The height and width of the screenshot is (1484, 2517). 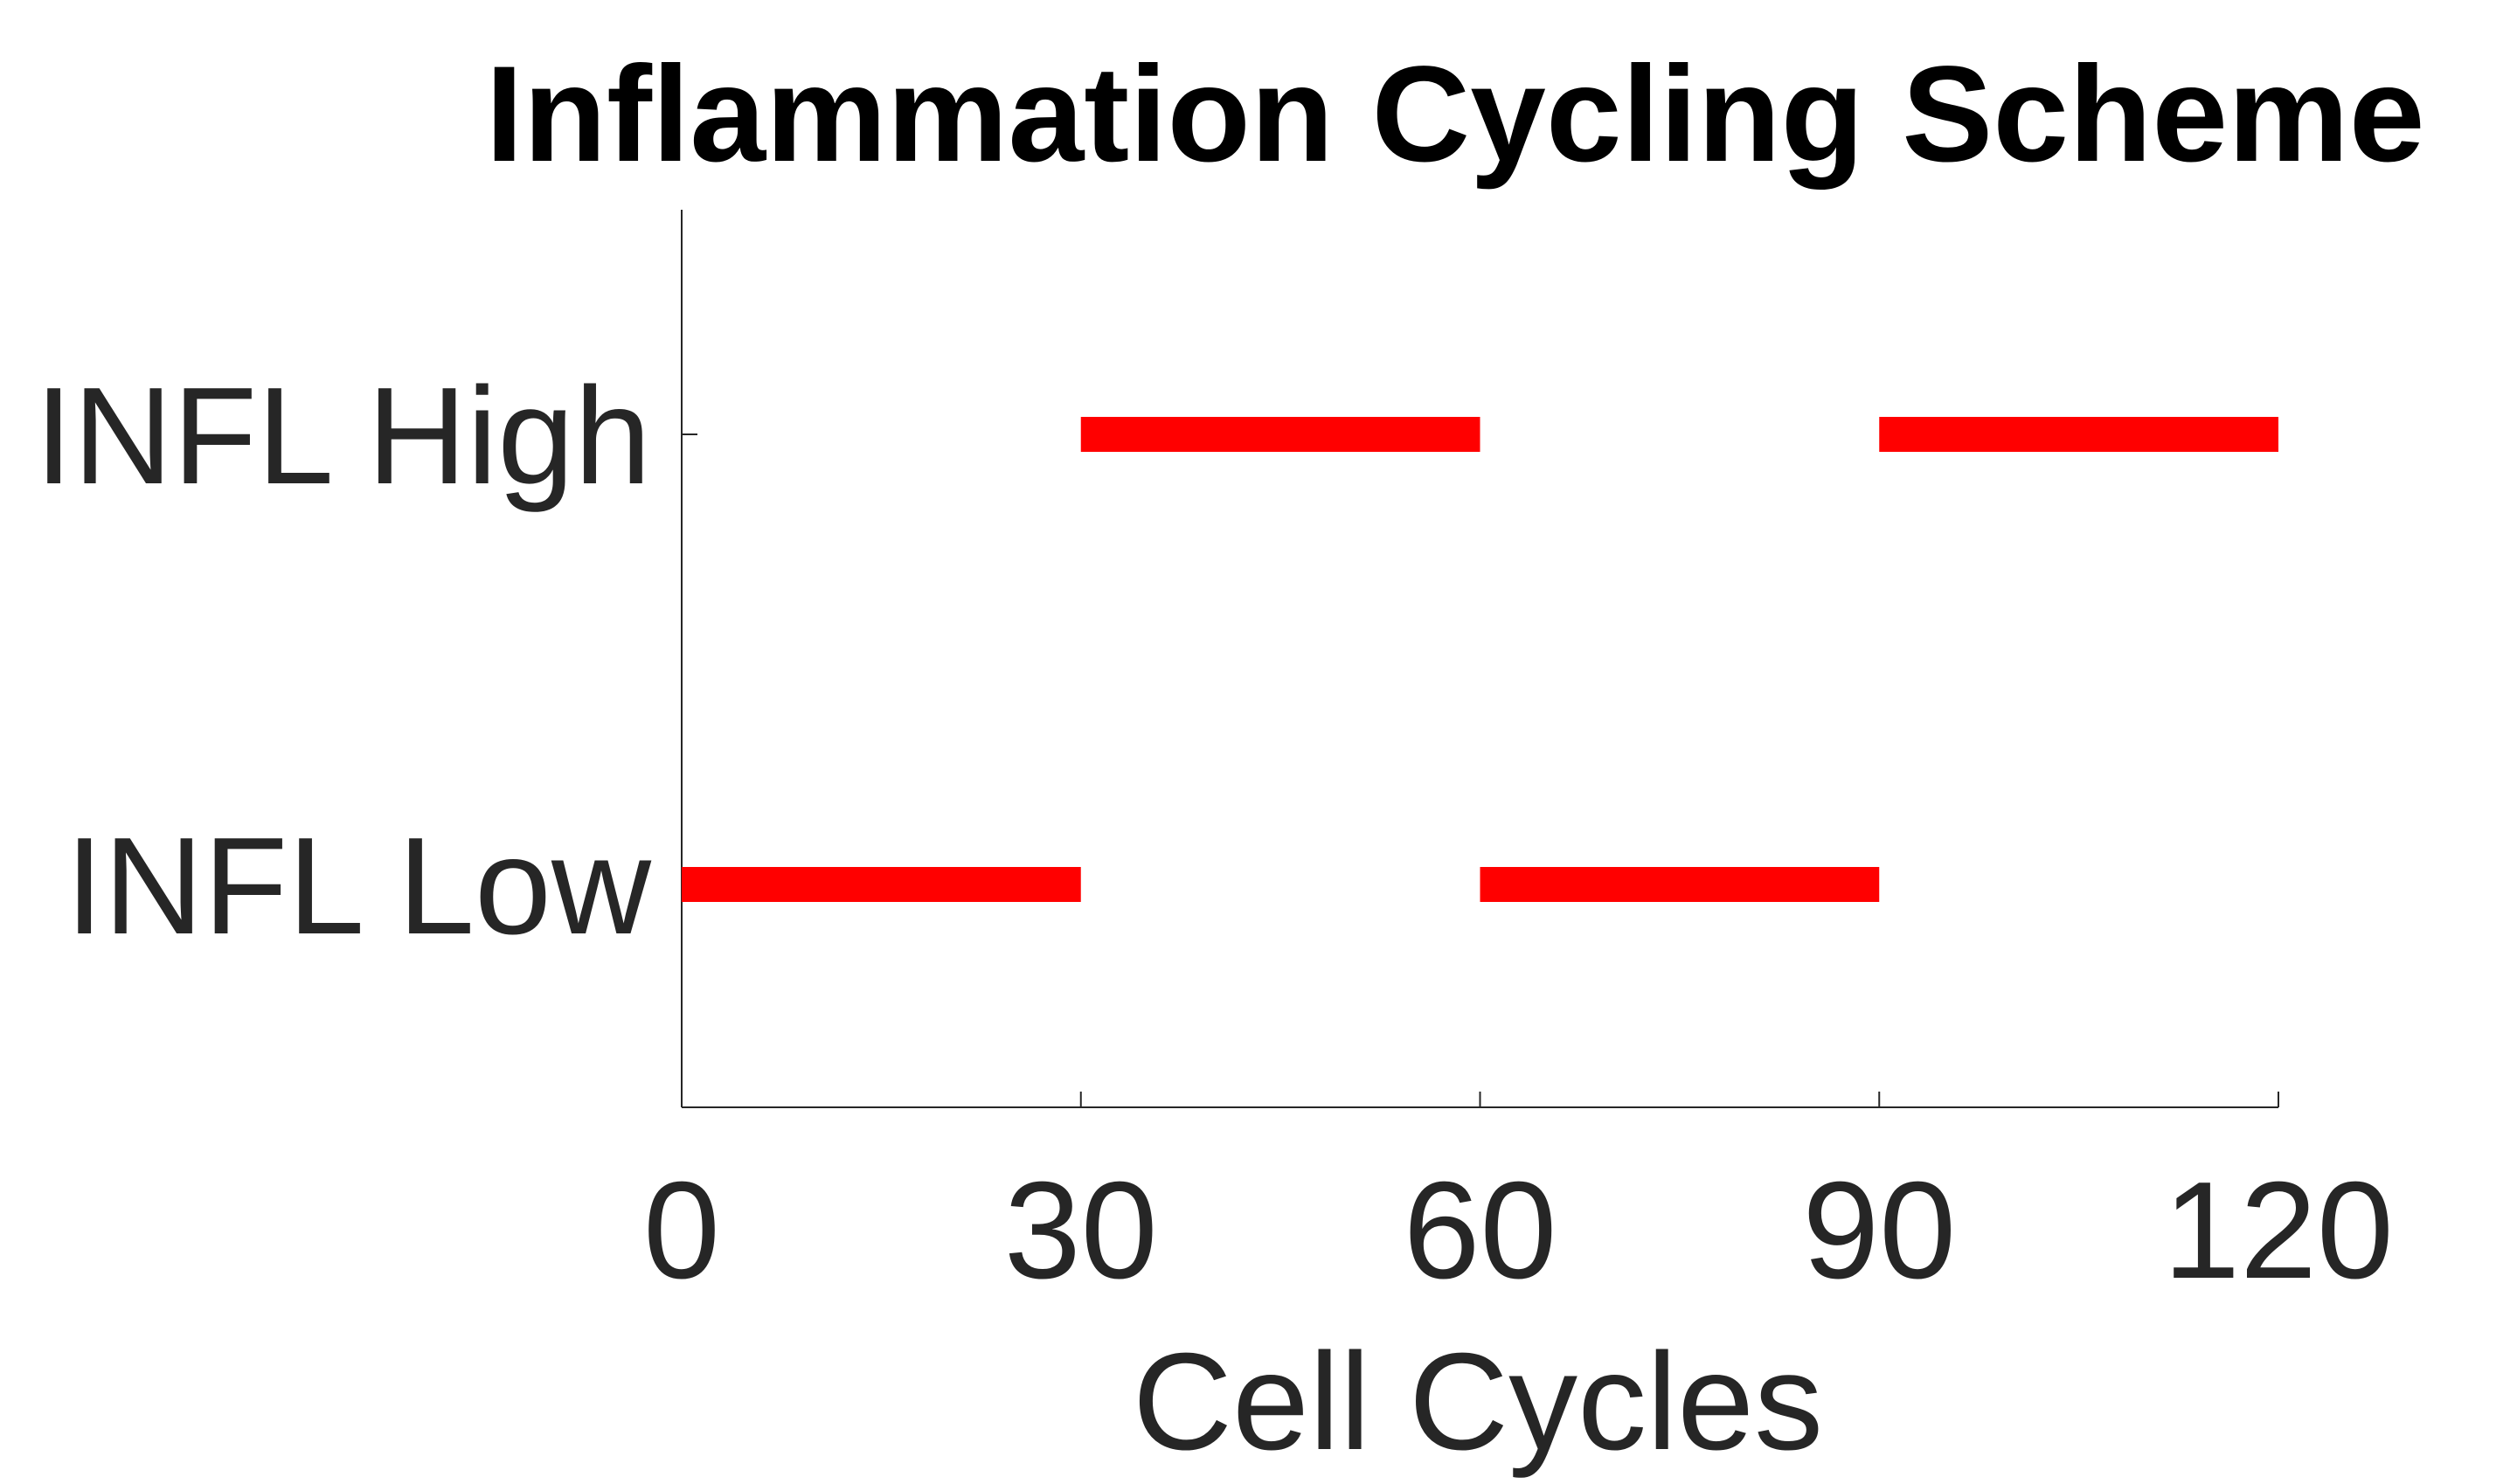 I want to click on x-tick-label: 90, so click(x=1879, y=1230).